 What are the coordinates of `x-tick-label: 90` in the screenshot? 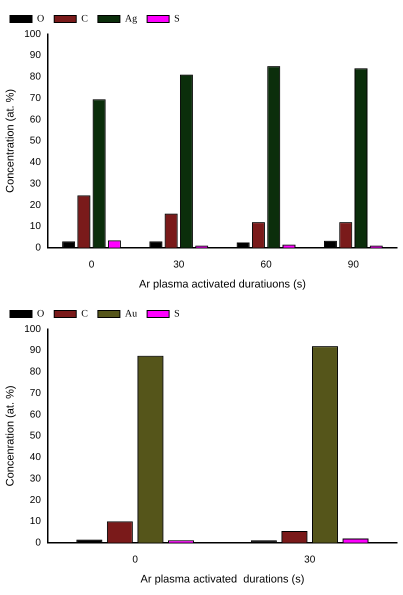 It's located at (354, 265).